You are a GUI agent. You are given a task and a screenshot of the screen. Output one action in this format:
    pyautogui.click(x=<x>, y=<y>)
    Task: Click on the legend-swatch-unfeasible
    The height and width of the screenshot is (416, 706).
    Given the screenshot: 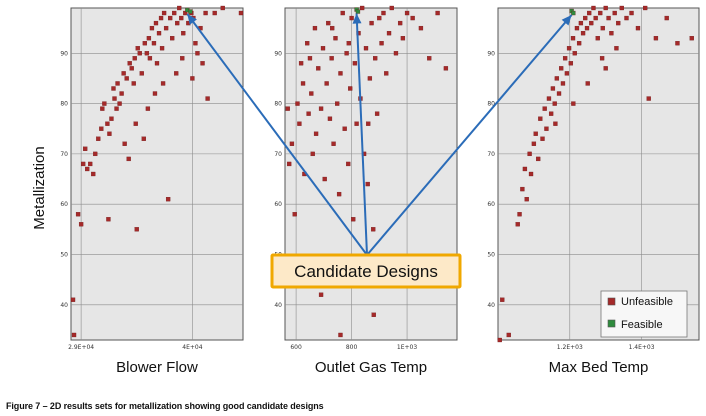 What is the action you would take?
    pyautogui.click(x=611, y=301)
    